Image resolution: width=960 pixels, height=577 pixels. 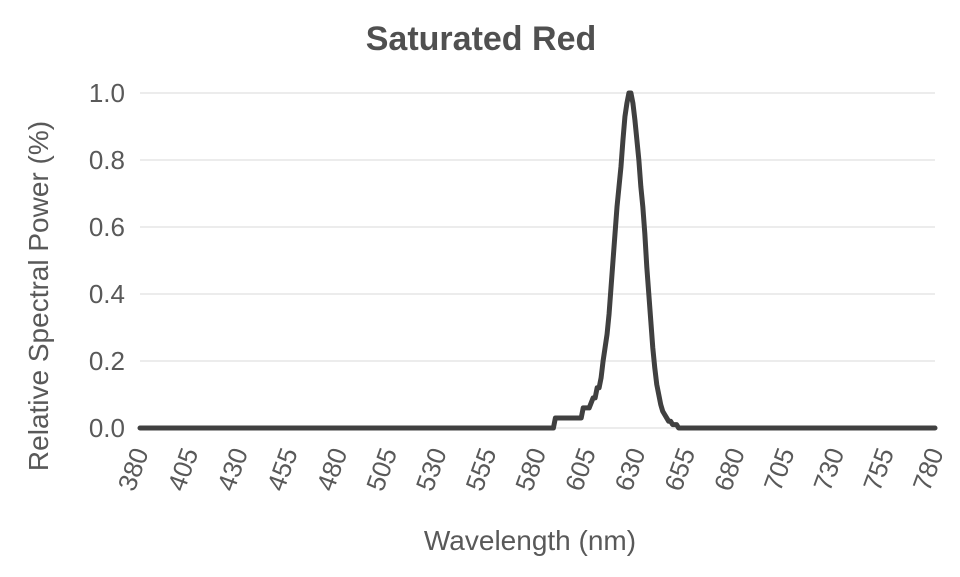 What do you see at coordinates (580, 469) in the screenshot?
I see `x-tick-label: 605` at bounding box center [580, 469].